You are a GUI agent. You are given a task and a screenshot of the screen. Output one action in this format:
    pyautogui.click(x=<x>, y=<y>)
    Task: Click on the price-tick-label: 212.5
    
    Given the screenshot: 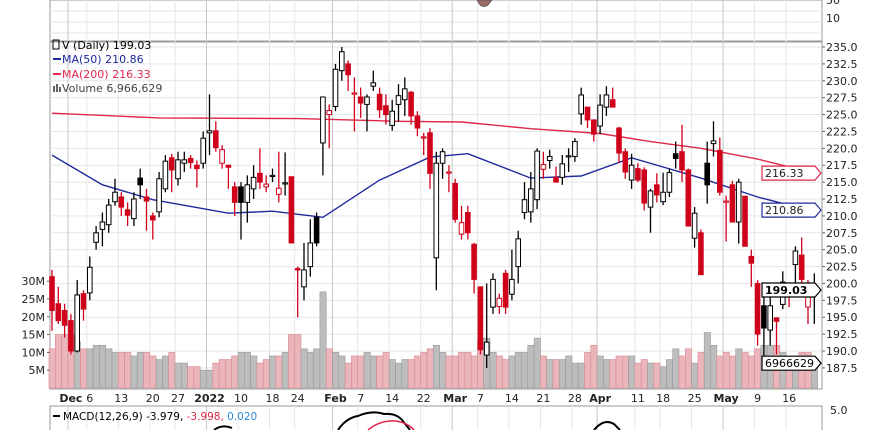 What is the action you would take?
    pyautogui.click(x=842, y=199)
    